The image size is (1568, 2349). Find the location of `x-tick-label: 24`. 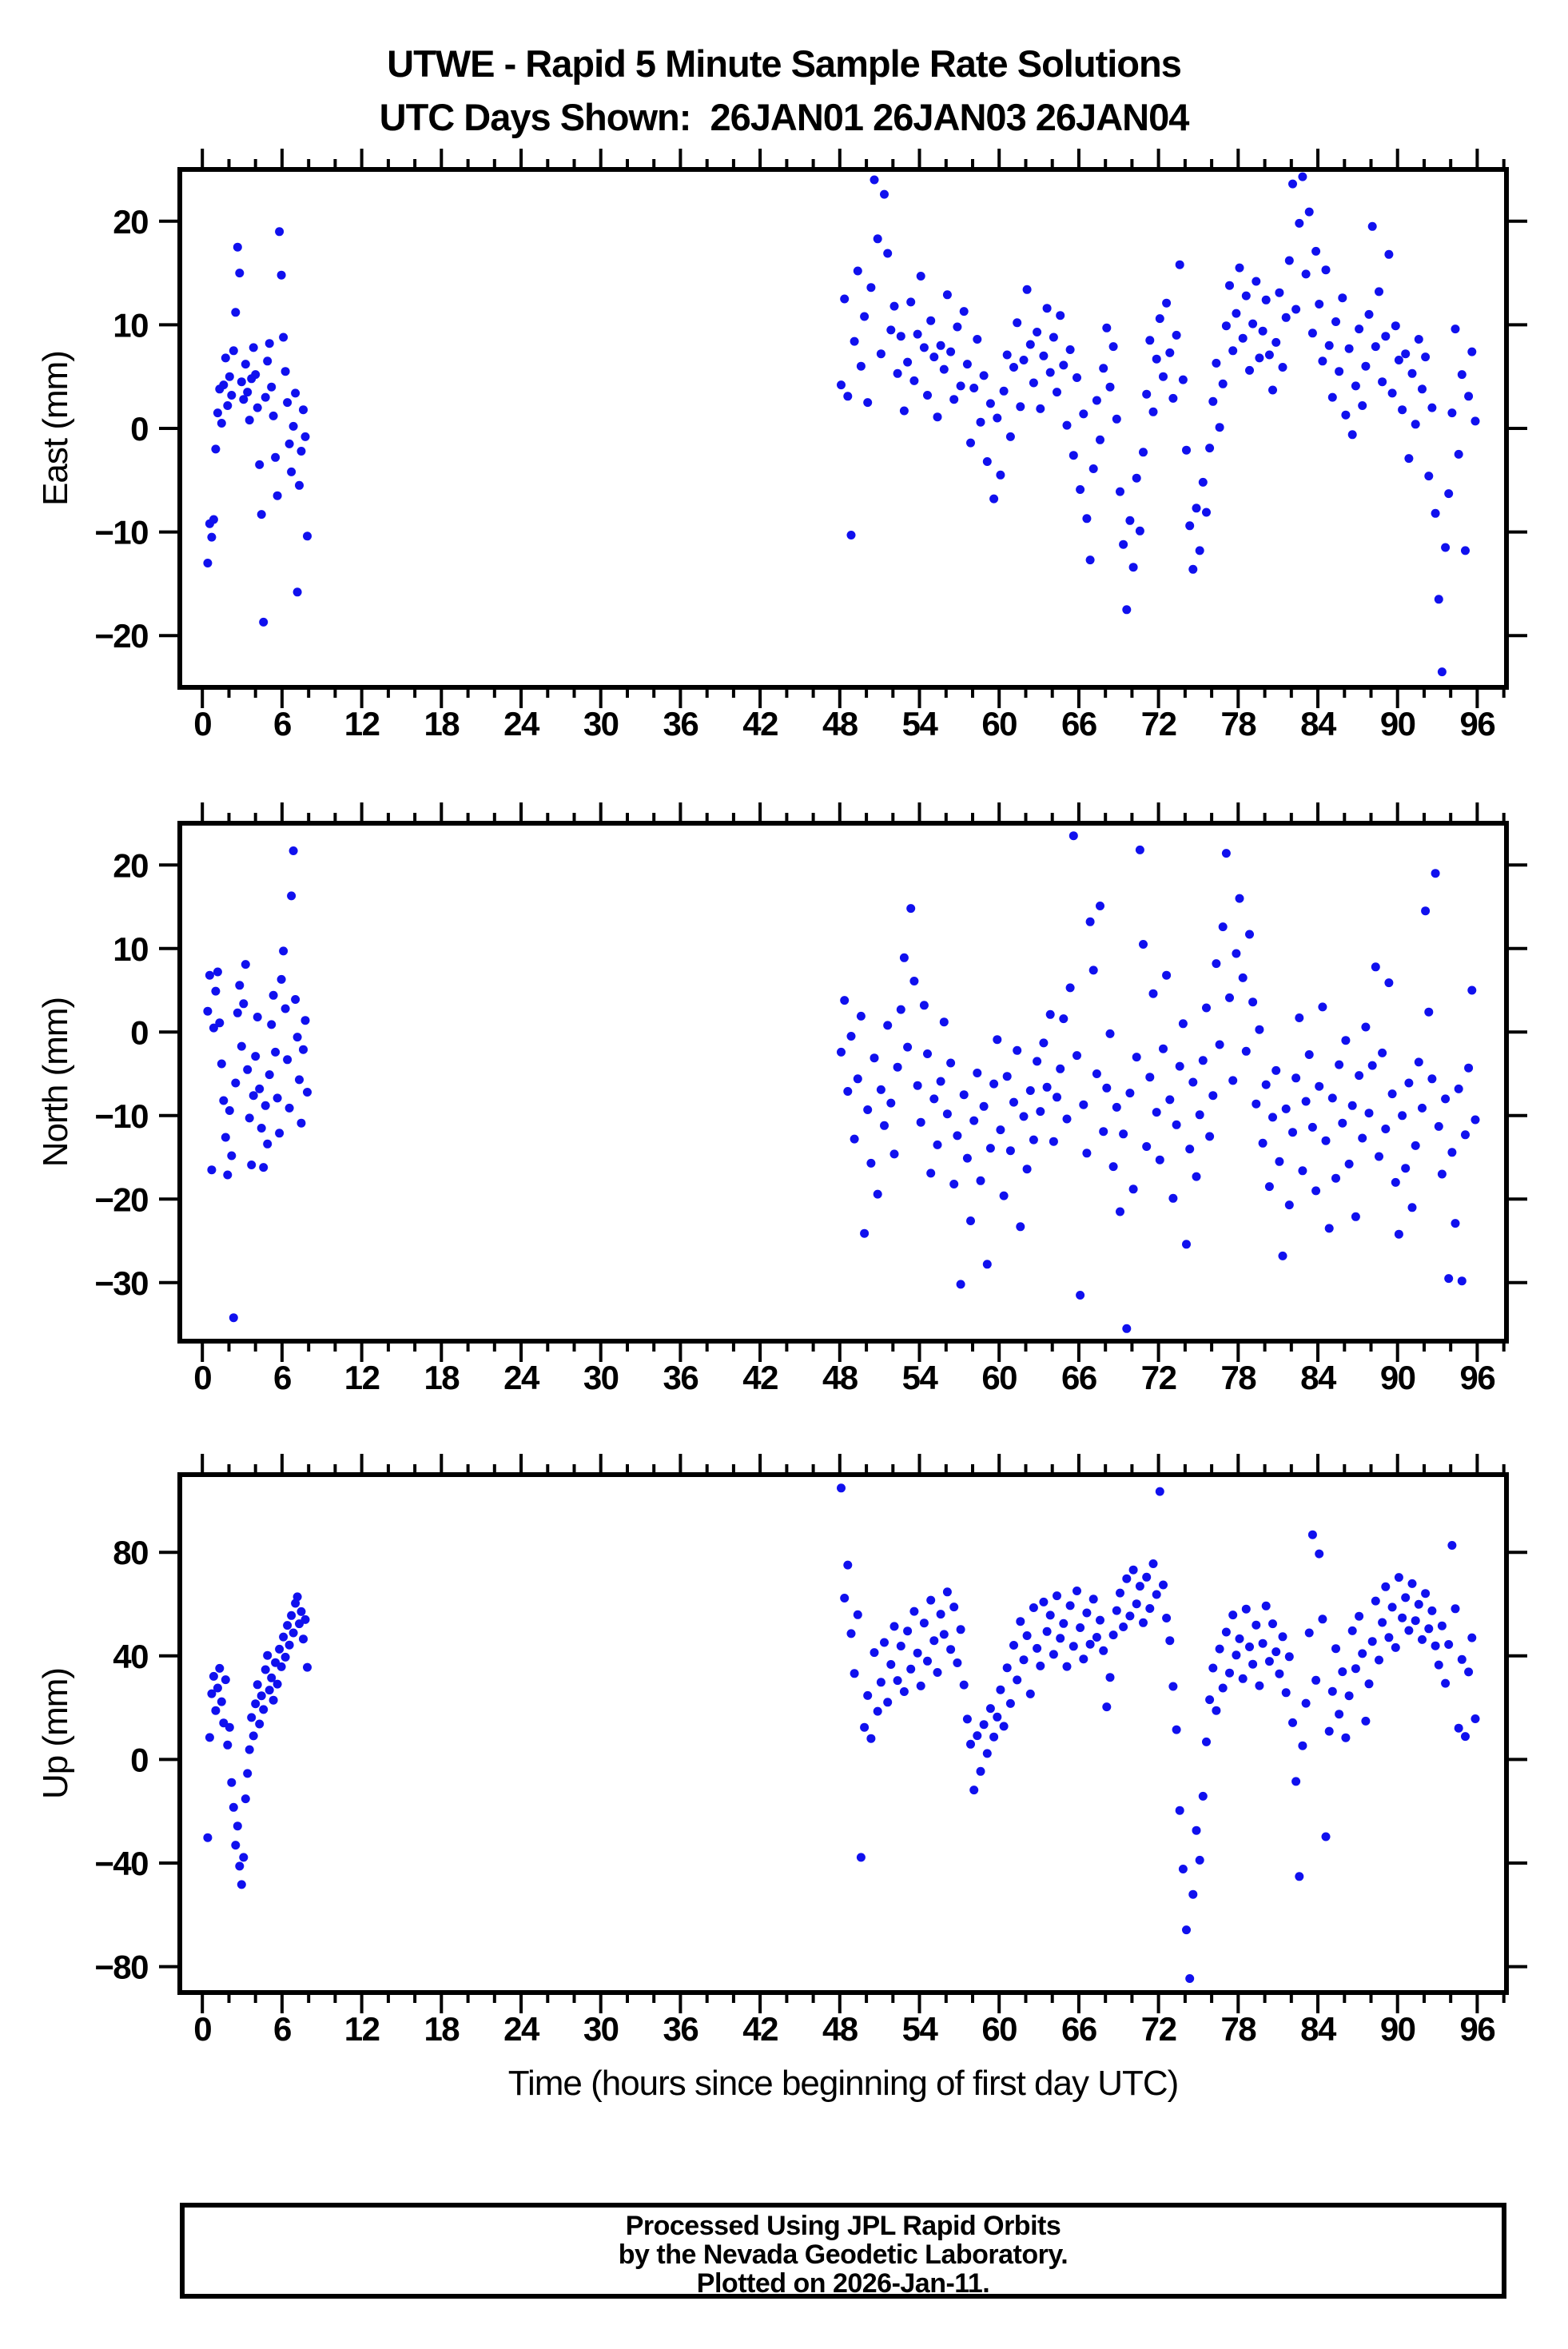

x-tick-label: 24 is located at coordinates (521, 724).